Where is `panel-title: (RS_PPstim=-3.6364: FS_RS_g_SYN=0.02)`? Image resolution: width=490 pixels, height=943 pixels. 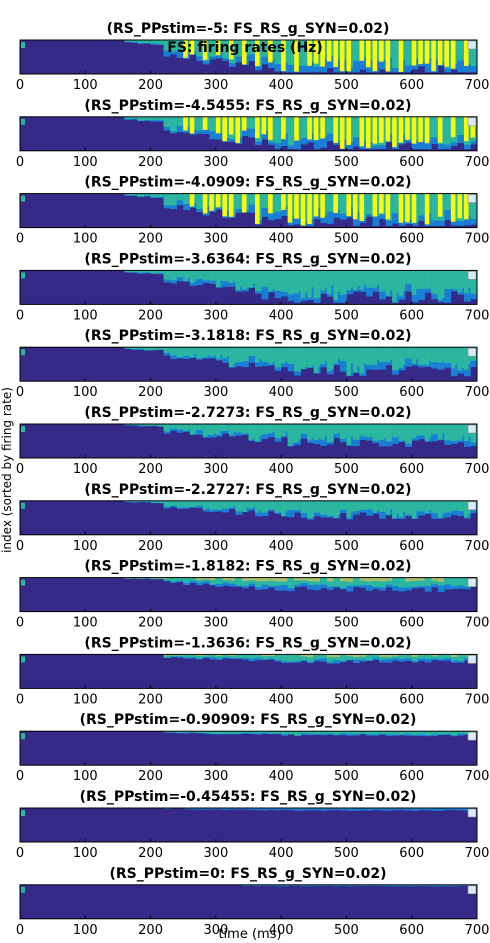 panel-title: (RS_PPstim=-3.6364: FS_RS_g_SYN=0.02) is located at coordinates (247, 259).